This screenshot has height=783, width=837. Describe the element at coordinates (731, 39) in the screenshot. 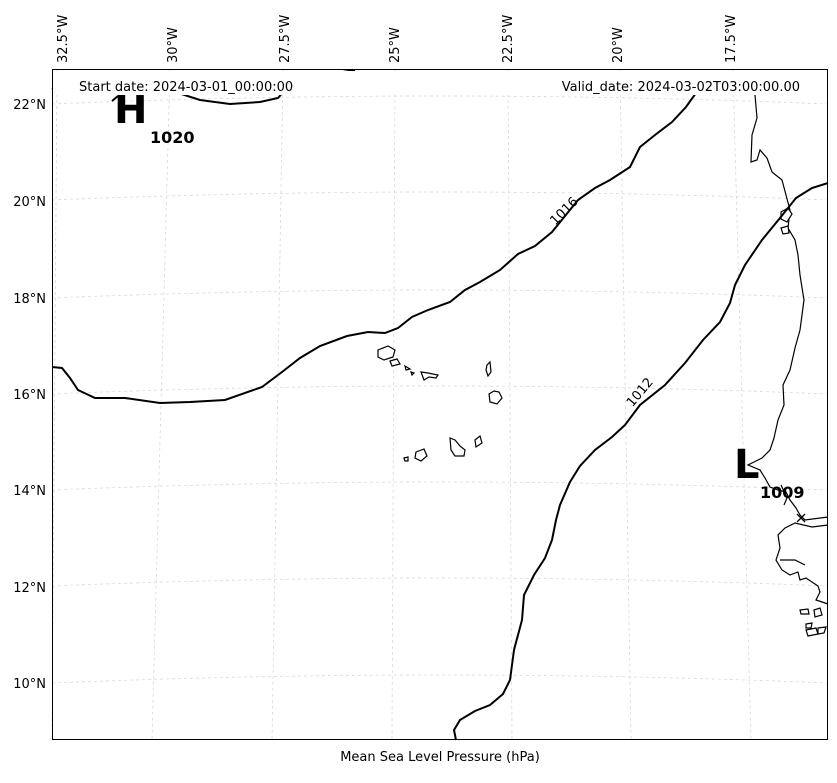

I see `lon-tick: 17.5°W` at that location.